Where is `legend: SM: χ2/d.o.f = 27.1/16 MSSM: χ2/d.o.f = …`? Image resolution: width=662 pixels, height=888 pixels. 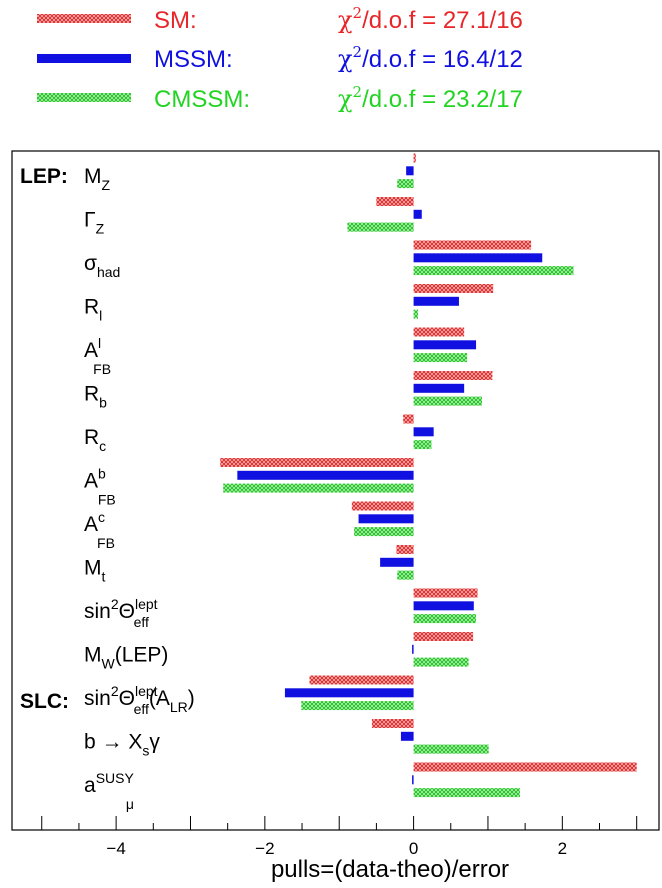
legend: SM: χ2/d.o.f = 27.1/16 MSSM: χ2/d.o.f = … is located at coordinates (280, 58).